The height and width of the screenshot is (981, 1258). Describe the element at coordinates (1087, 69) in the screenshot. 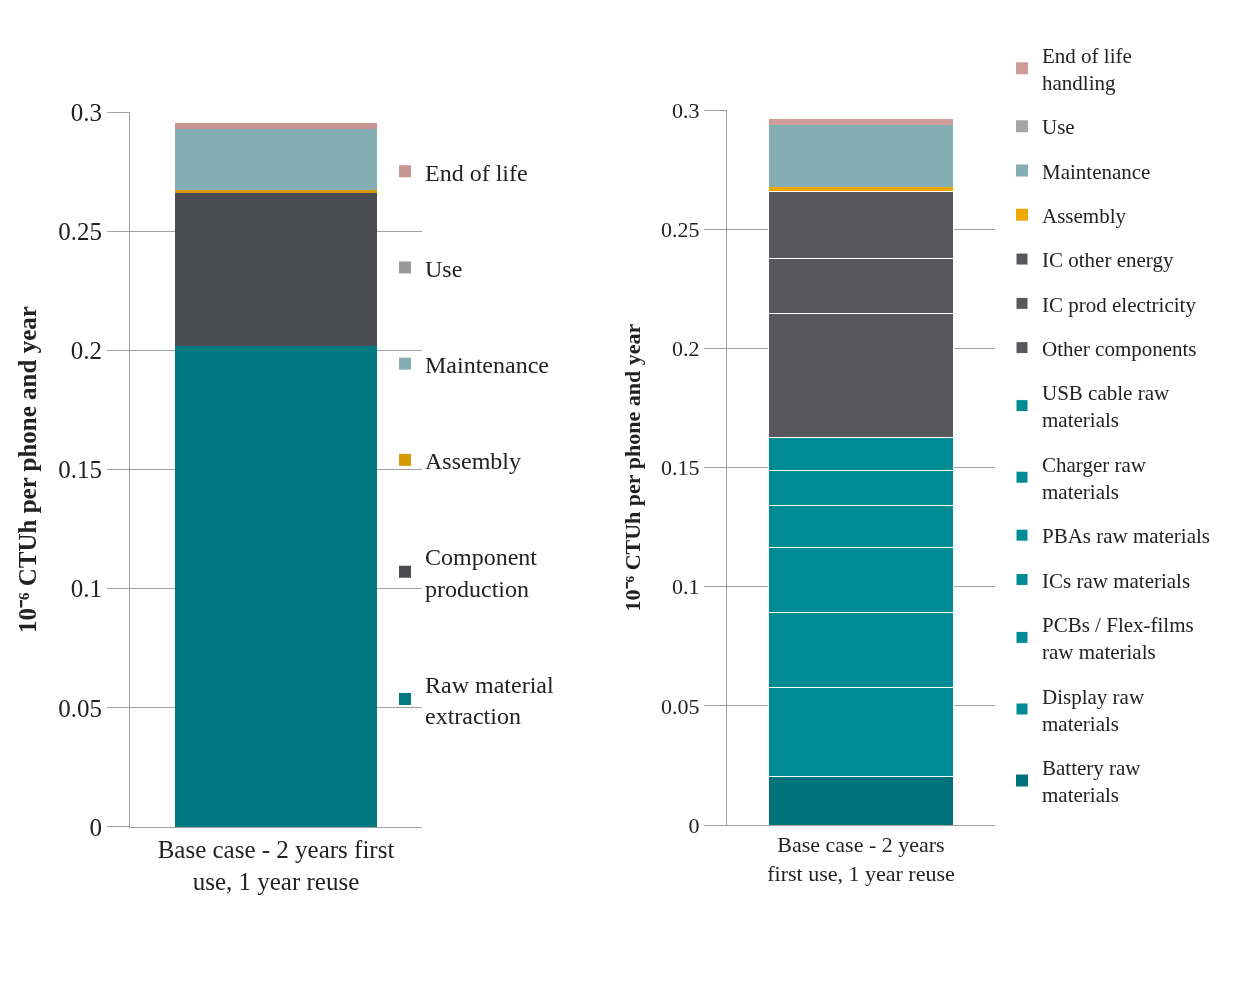

I see `legend-label: End of life handling` at that location.